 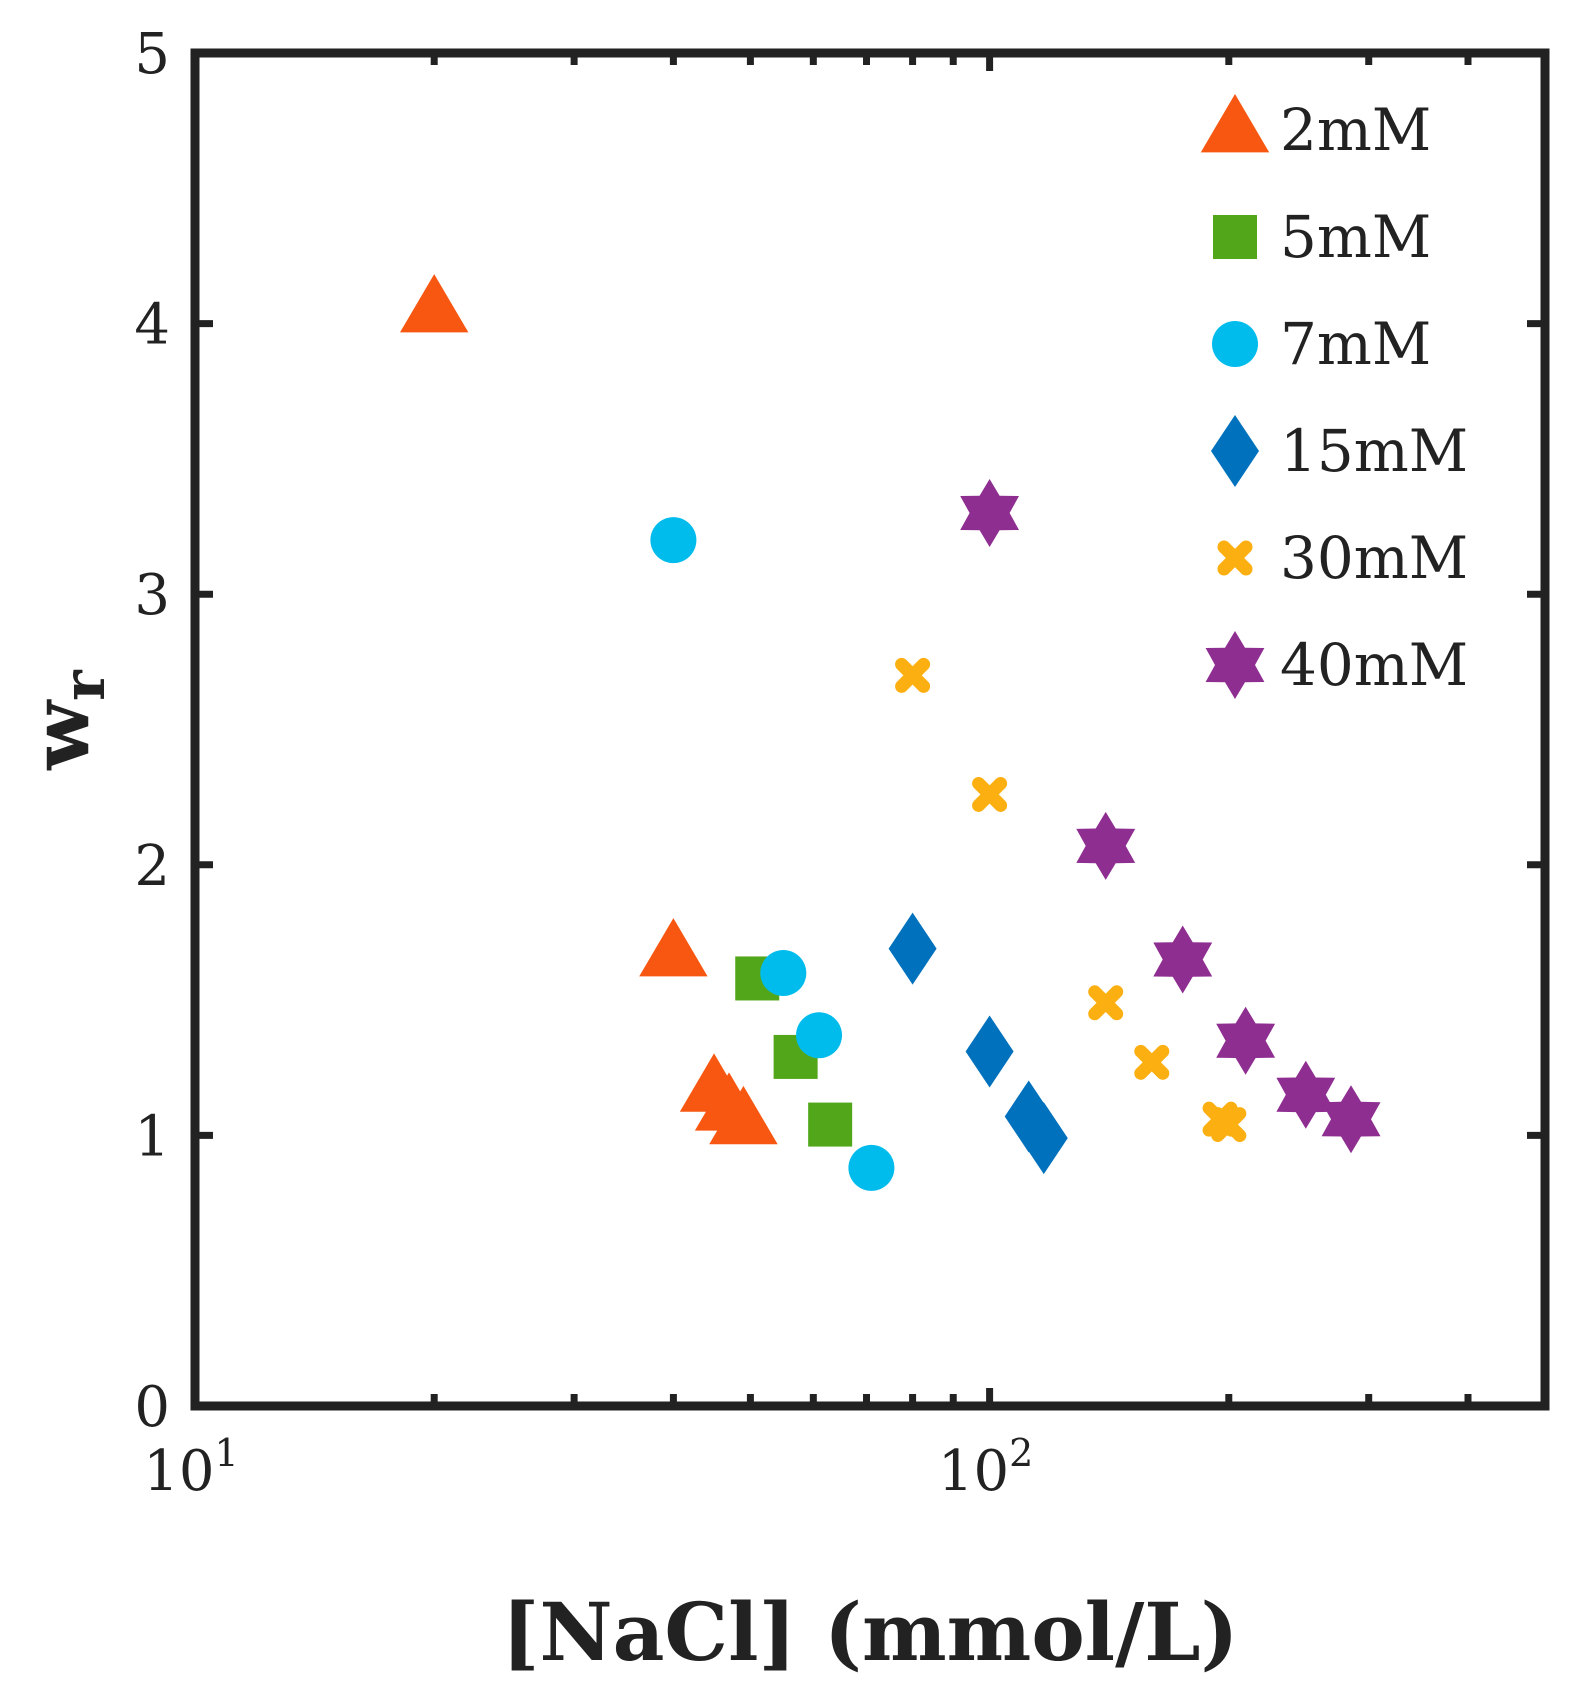 I want to click on legend-label: 40mM, so click(x=1374, y=665).